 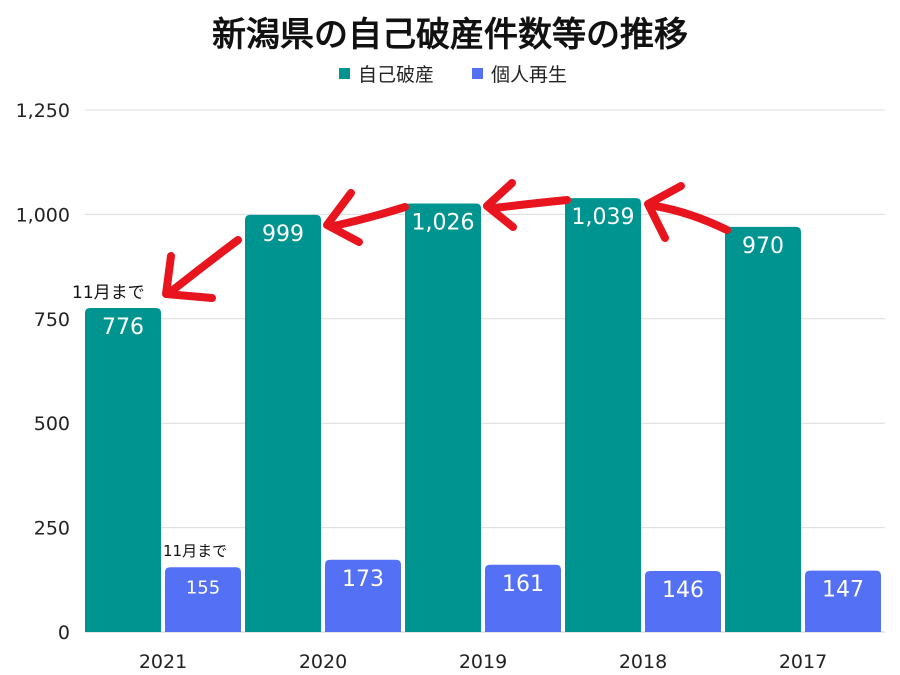 I want to click on annotation-november-jiko-hasan: 11月まで, so click(x=108, y=293).